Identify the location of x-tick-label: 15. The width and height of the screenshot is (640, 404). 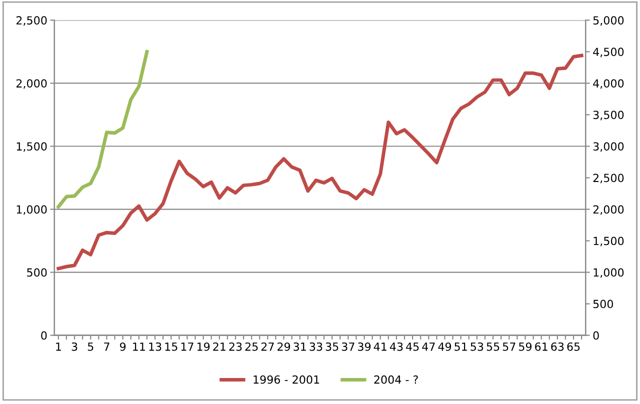
(171, 346).